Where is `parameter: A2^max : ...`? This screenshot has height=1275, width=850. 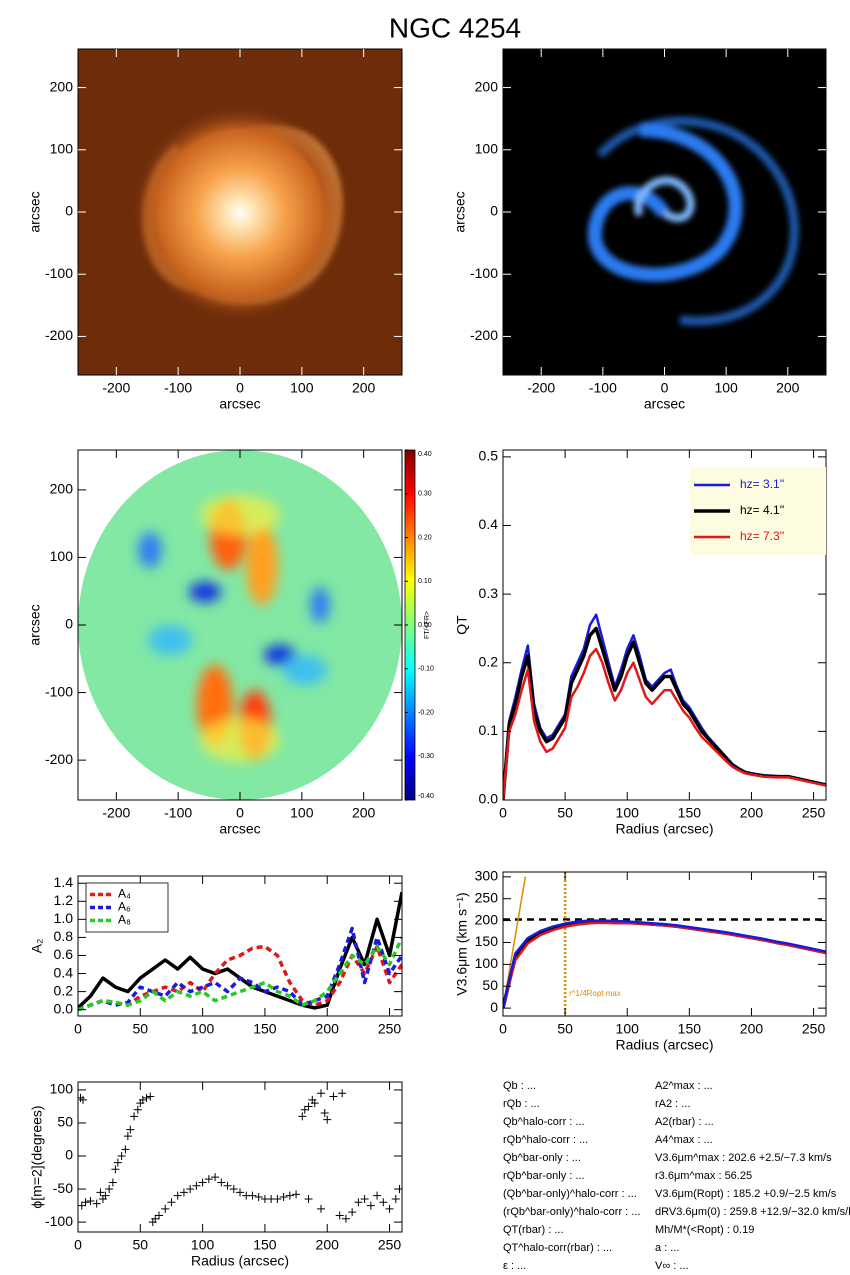 parameter: A2^max : ... is located at coordinates (684, 1086).